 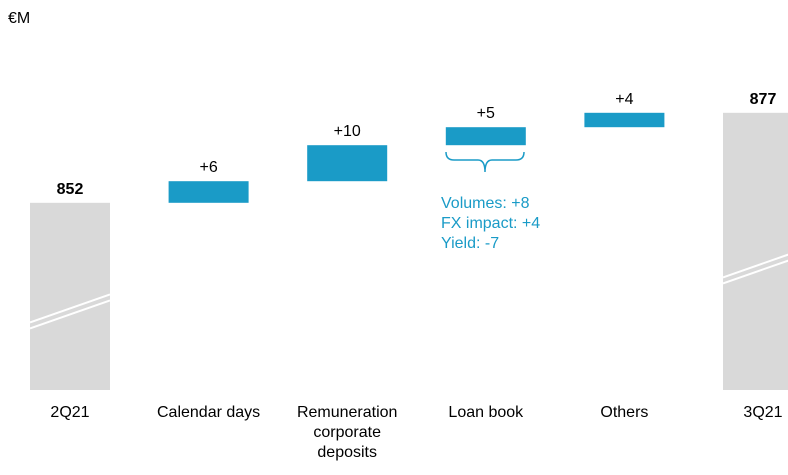 What do you see at coordinates (763, 412) in the screenshot?
I see `category-label: 3Q21` at bounding box center [763, 412].